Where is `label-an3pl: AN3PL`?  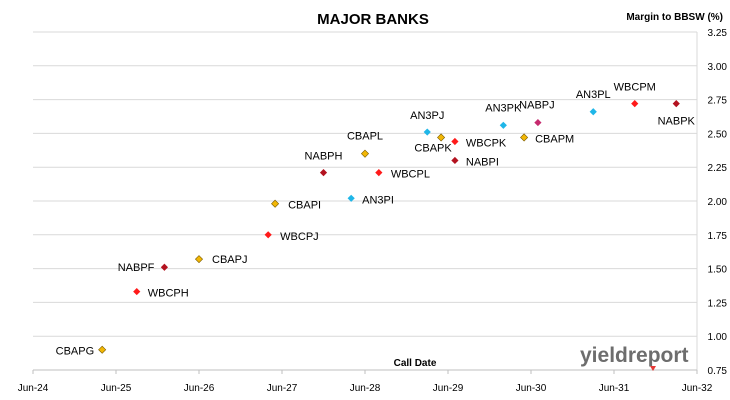
label-an3pl: AN3PL is located at coordinates (593, 95).